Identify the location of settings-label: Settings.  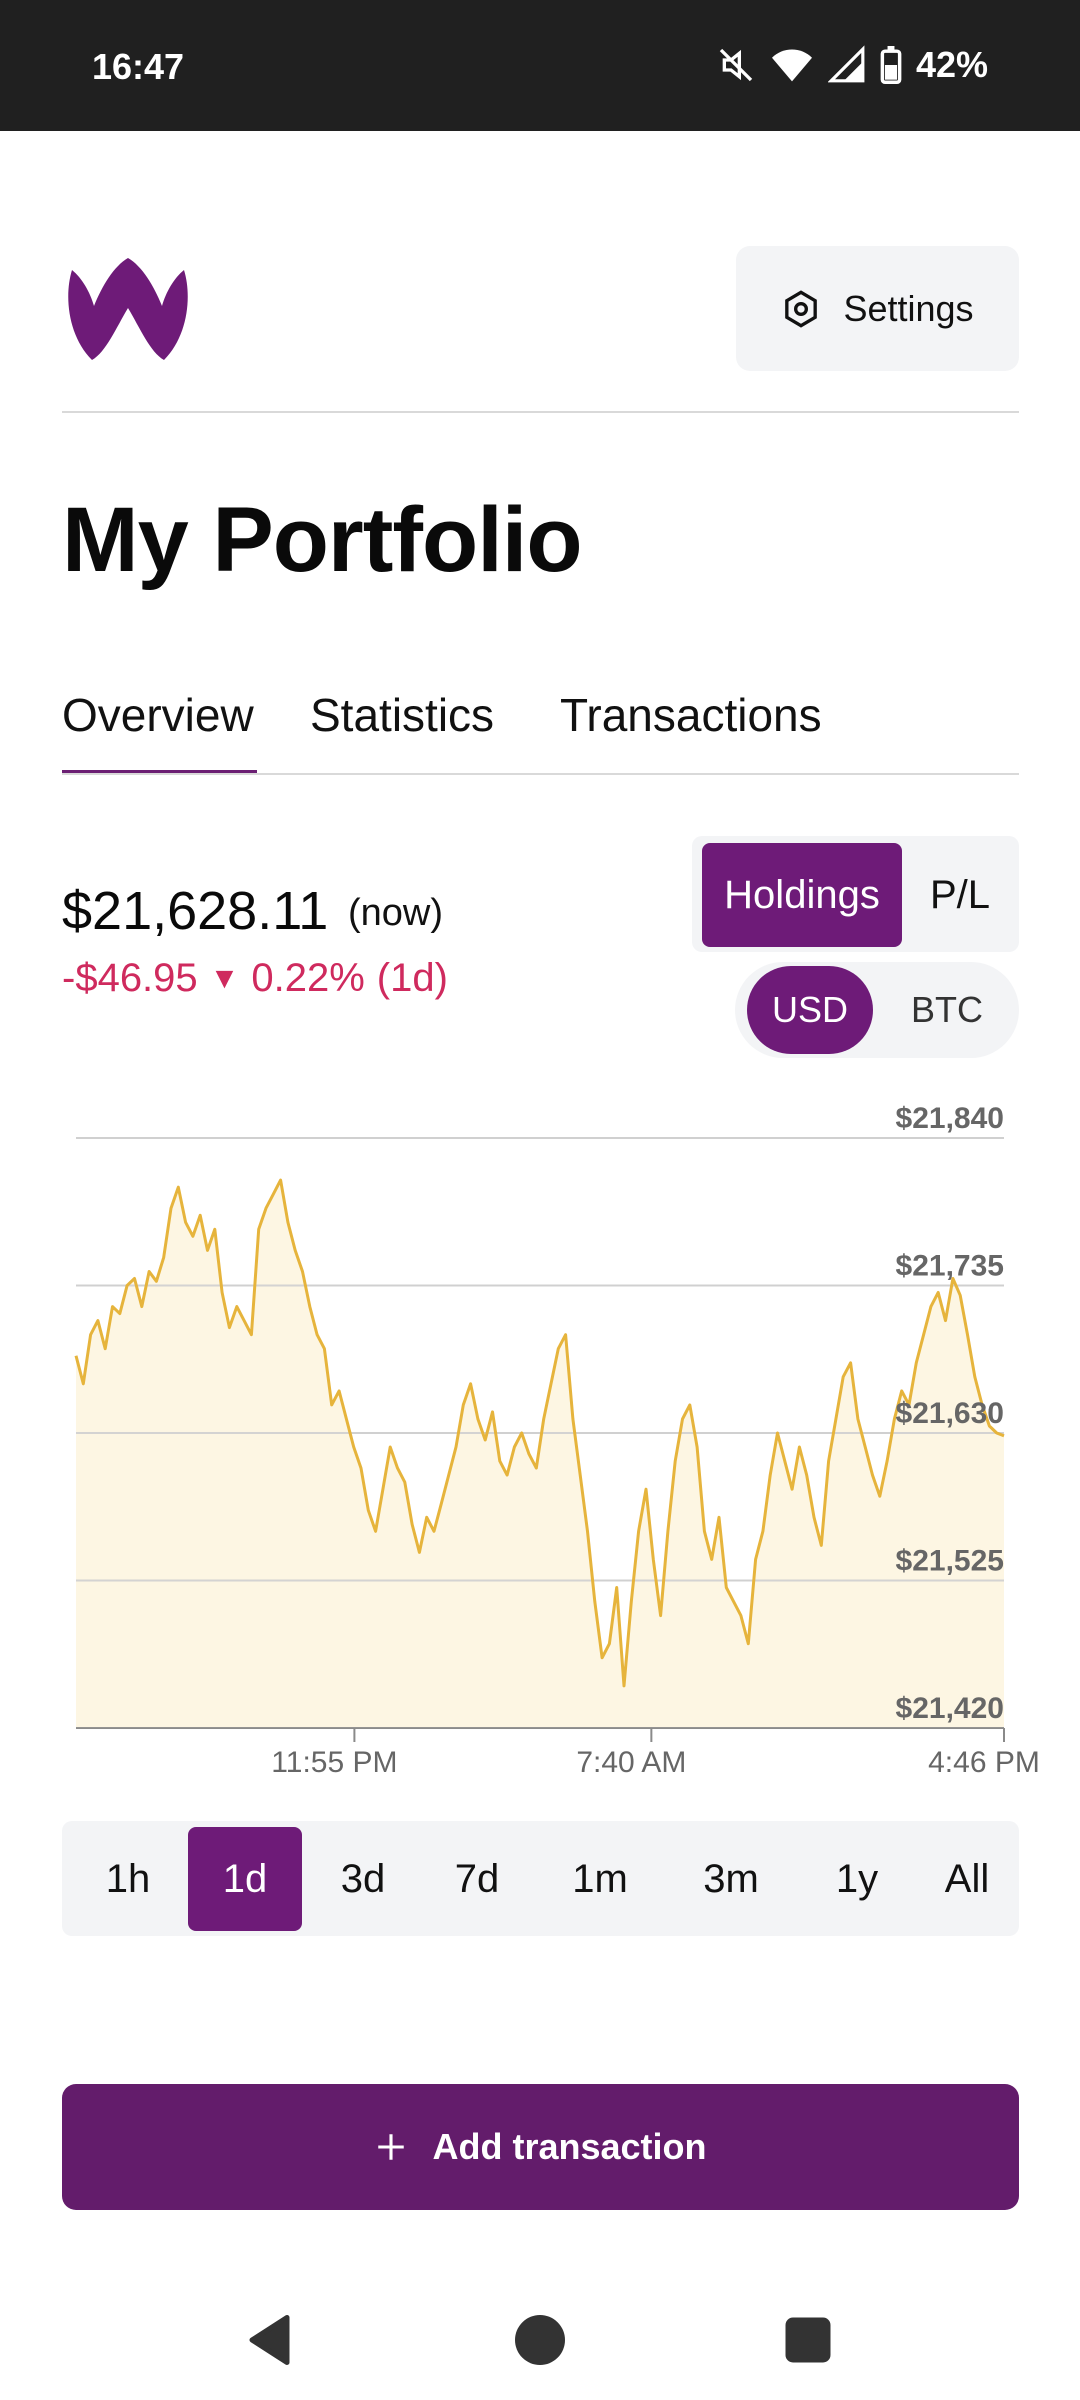
(908, 308).